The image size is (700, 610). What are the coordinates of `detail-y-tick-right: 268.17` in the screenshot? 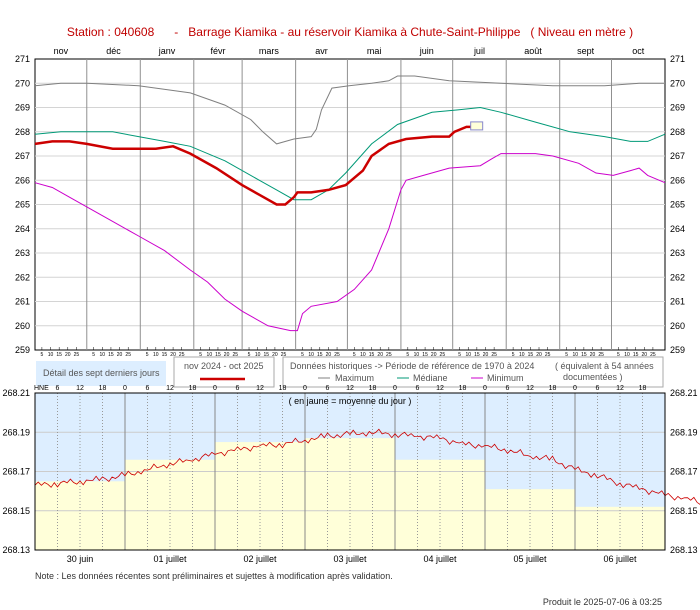 It's located at (684, 472).